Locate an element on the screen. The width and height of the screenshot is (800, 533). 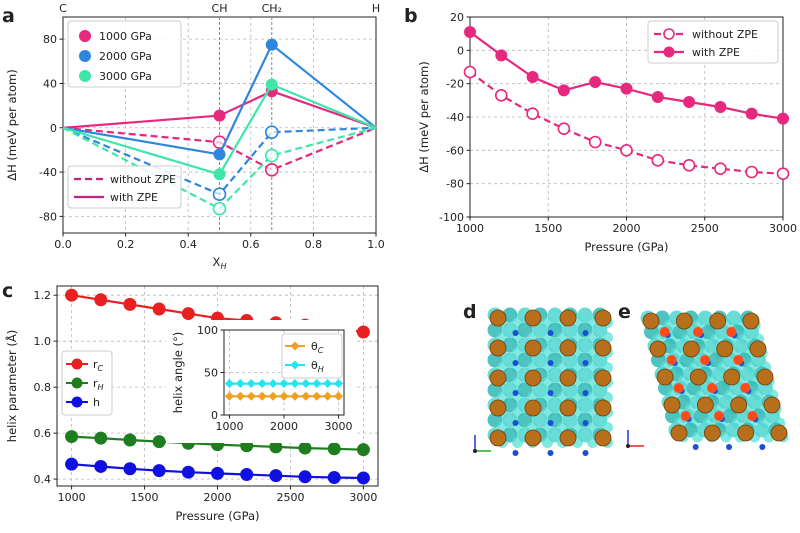
panel-letter-b: b is located at coordinates (411, 16).